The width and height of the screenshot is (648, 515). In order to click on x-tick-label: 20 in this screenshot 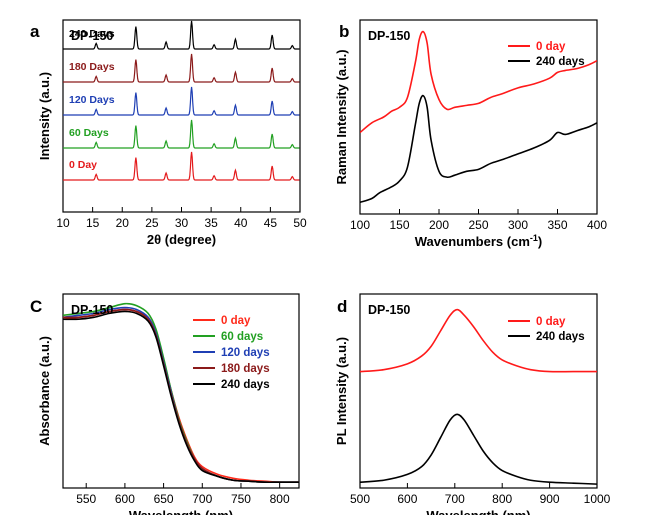, I will do `click(123, 223)`.